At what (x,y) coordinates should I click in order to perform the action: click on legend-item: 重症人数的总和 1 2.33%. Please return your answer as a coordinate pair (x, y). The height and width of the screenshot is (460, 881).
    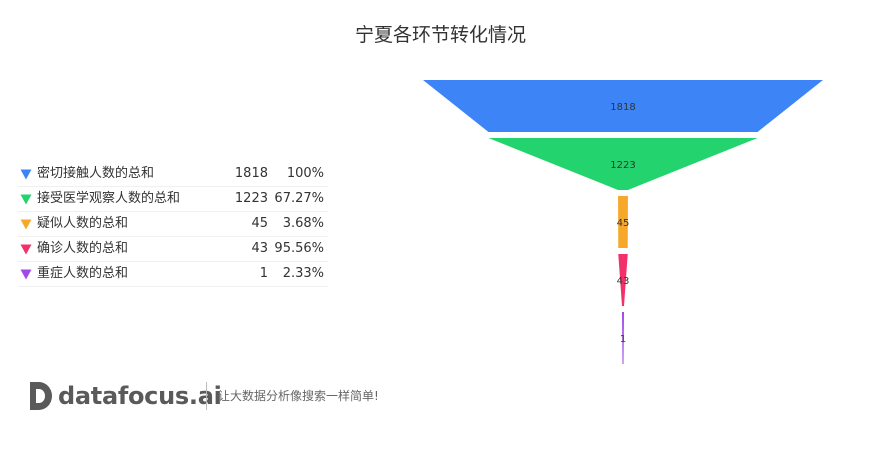
    Looking at the image, I should click on (173, 274).